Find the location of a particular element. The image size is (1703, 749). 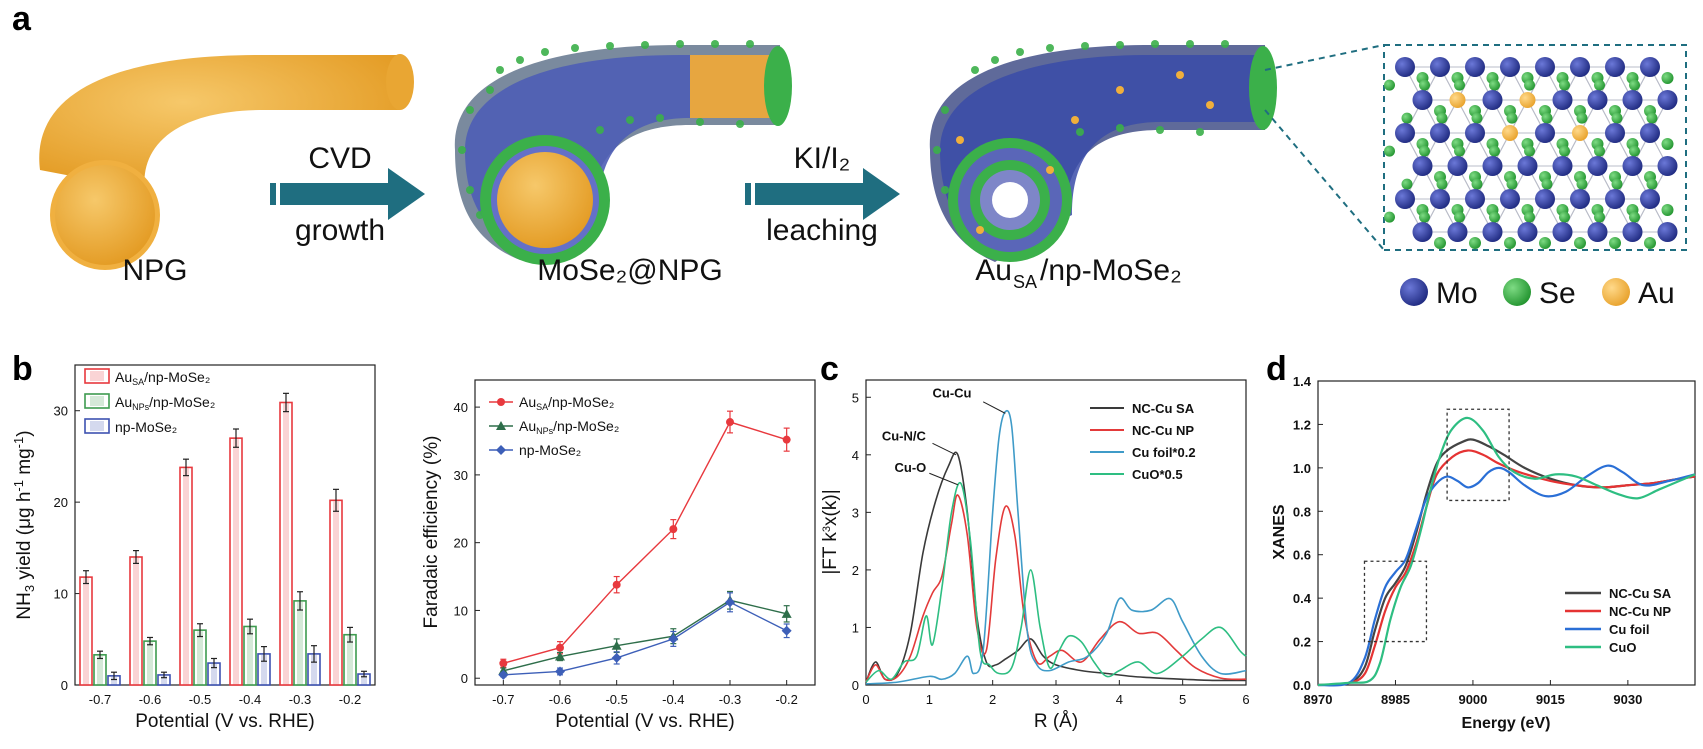

legend-au: Au is located at coordinates (1656, 293).